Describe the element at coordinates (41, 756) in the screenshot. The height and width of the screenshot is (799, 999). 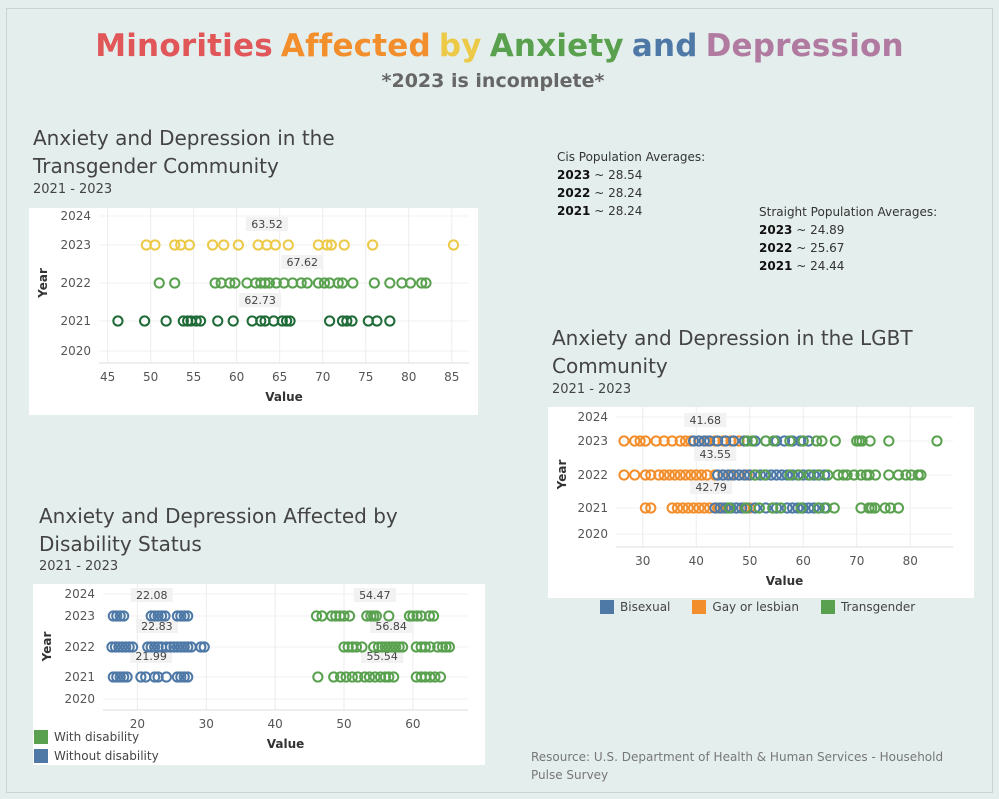
I see `legend-swatch` at that location.